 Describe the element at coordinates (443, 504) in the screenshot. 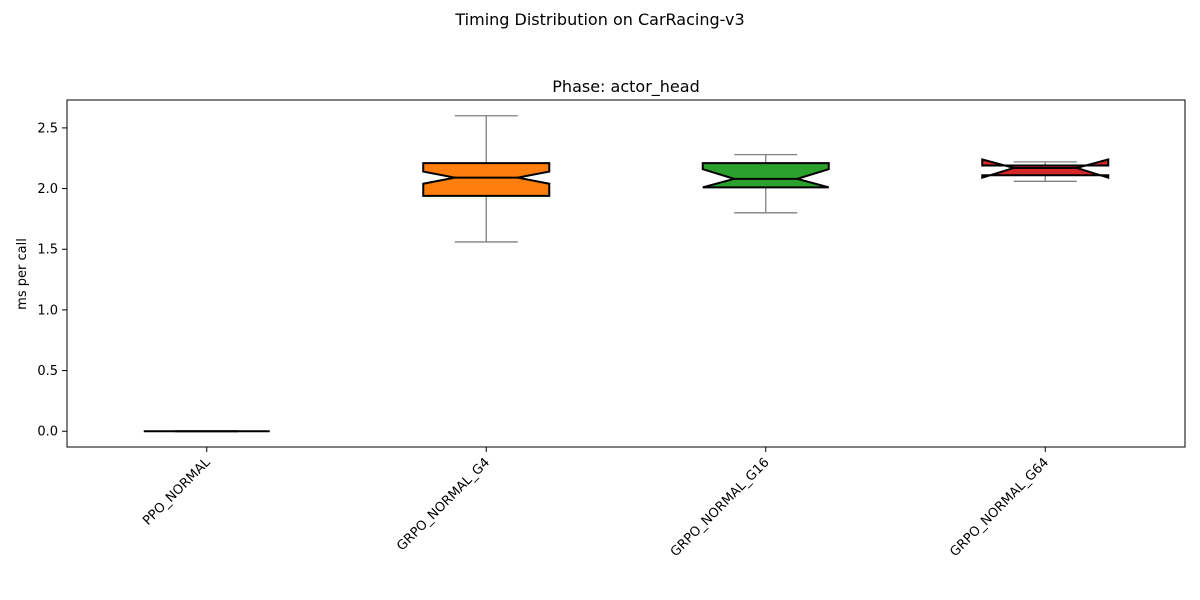

I see `x-tick-label: GRPO_NORMAL_G4` at that location.